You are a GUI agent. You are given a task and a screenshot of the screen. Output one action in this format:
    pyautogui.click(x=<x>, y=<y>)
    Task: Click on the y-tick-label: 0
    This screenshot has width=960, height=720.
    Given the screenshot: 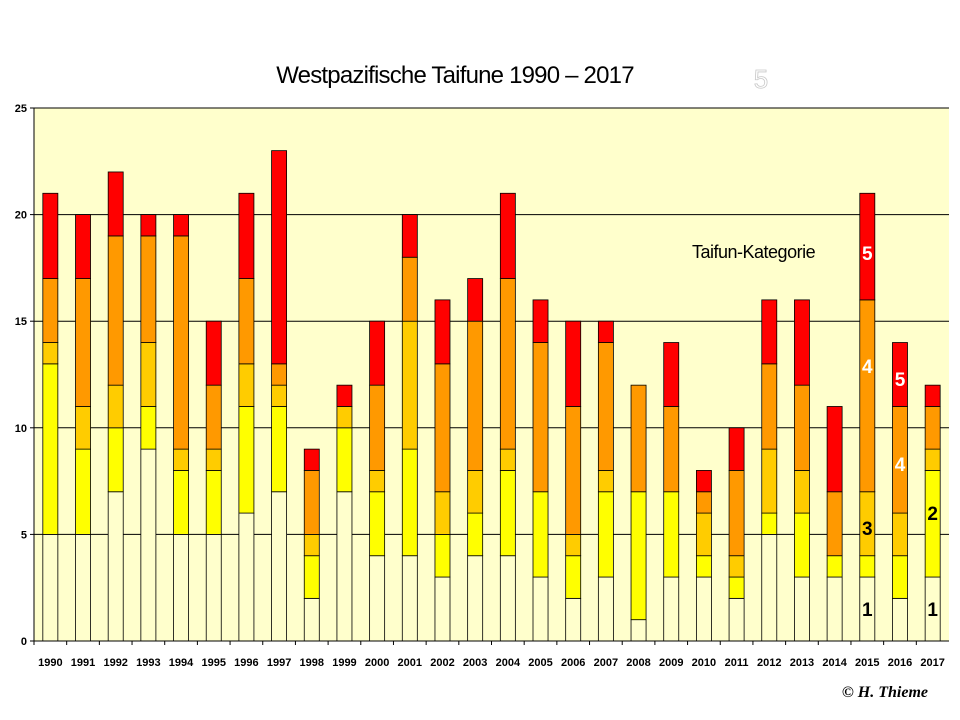 What is the action you would take?
    pyautogui.click(x=24, y=642)
    